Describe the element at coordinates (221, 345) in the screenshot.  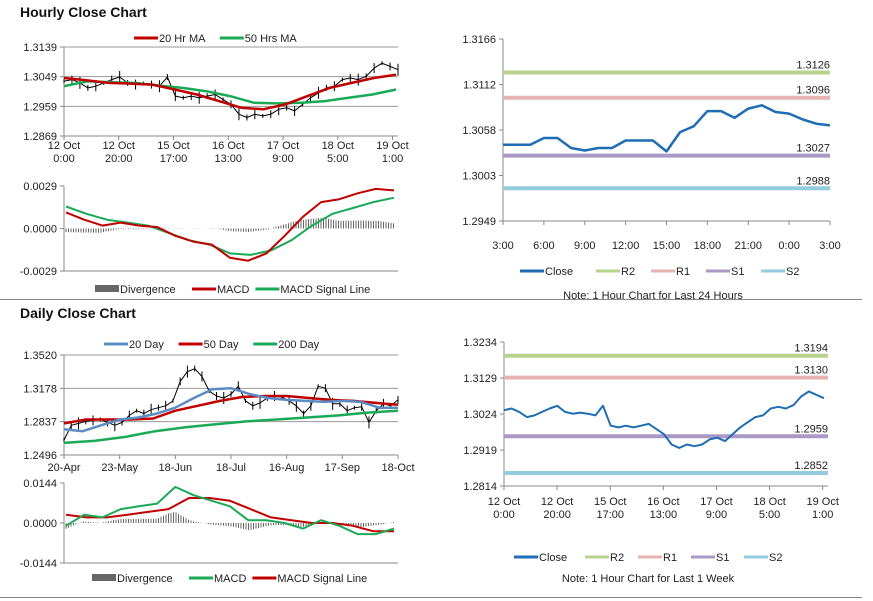
I see `legend-label: 50 Day` at that location.